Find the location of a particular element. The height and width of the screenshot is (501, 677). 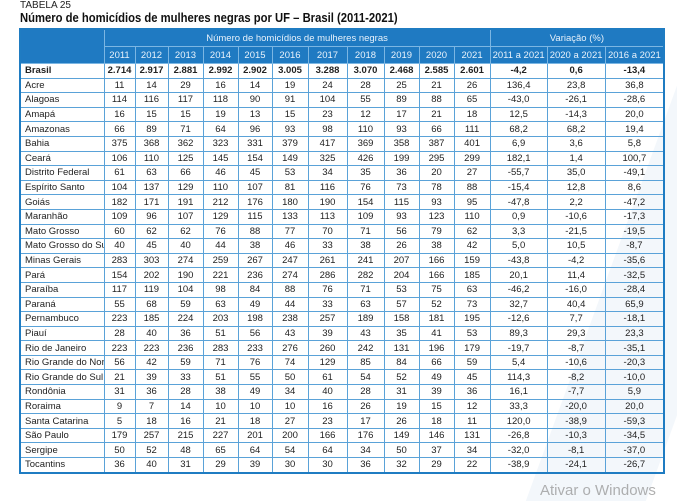

cell-value: -32,5 is located at coordinates (634, 275).